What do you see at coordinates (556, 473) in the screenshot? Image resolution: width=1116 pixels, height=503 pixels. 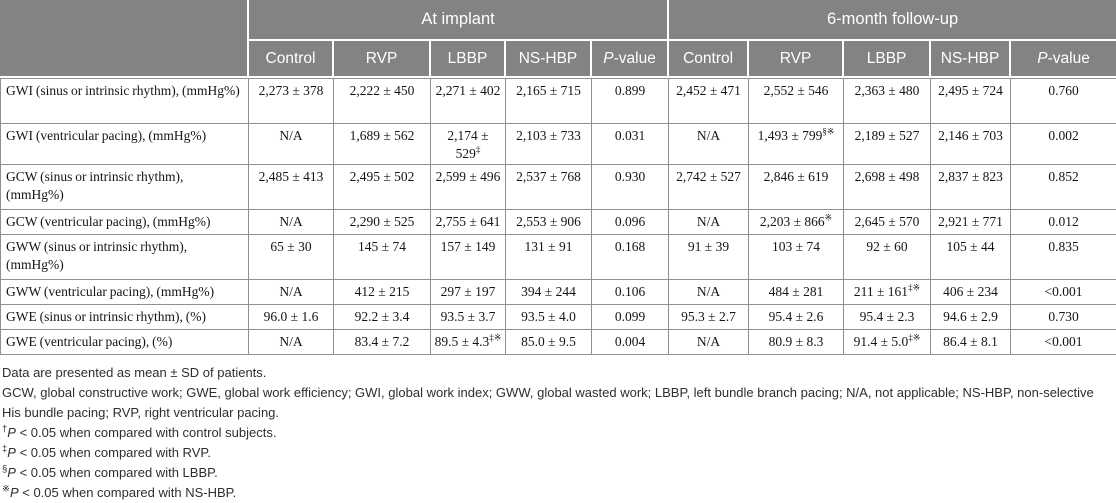 I see `significance-footnote: §P < 0.05 when compared with LBBP.` at bounding box center [556, 473].